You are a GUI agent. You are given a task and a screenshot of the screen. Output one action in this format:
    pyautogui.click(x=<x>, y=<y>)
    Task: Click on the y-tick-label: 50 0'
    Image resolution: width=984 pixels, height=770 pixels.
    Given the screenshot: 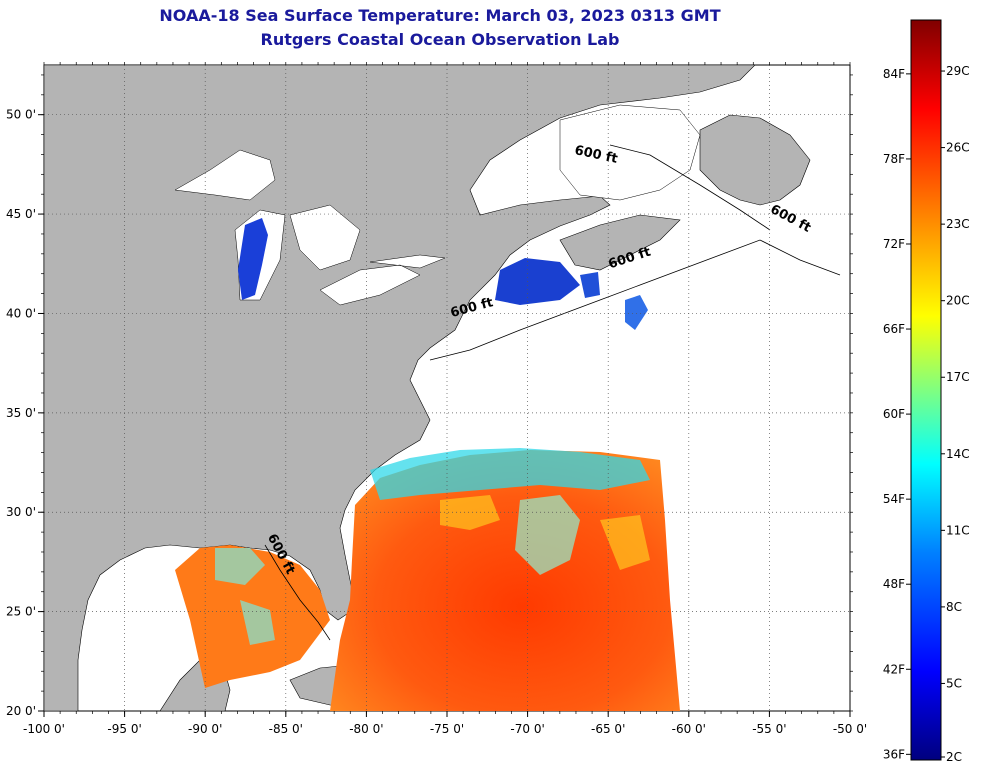 What is the action you would take?
    pyautogui.click(x=21, y=115)
    